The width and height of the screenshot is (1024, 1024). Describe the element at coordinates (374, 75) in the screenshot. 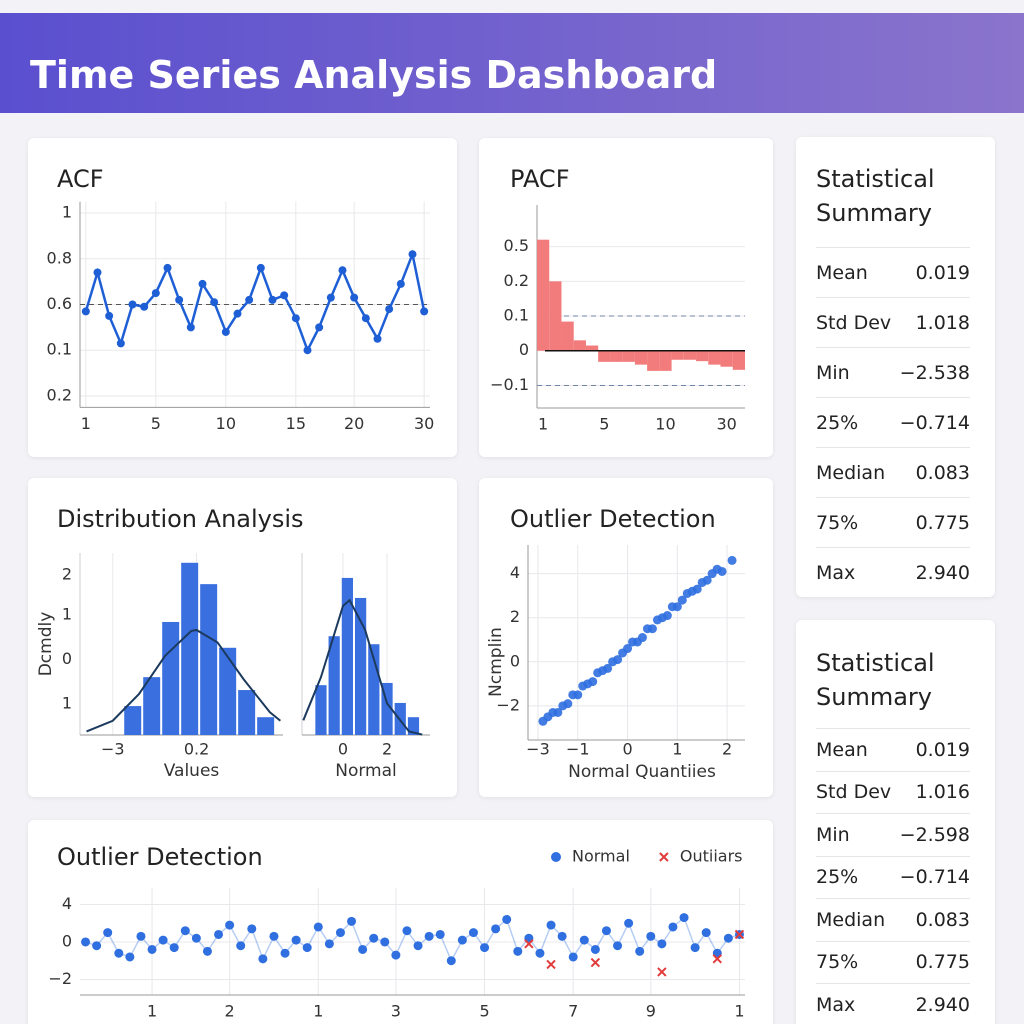

I see `header-title: Time Series Analysis Dashboard` at that location.